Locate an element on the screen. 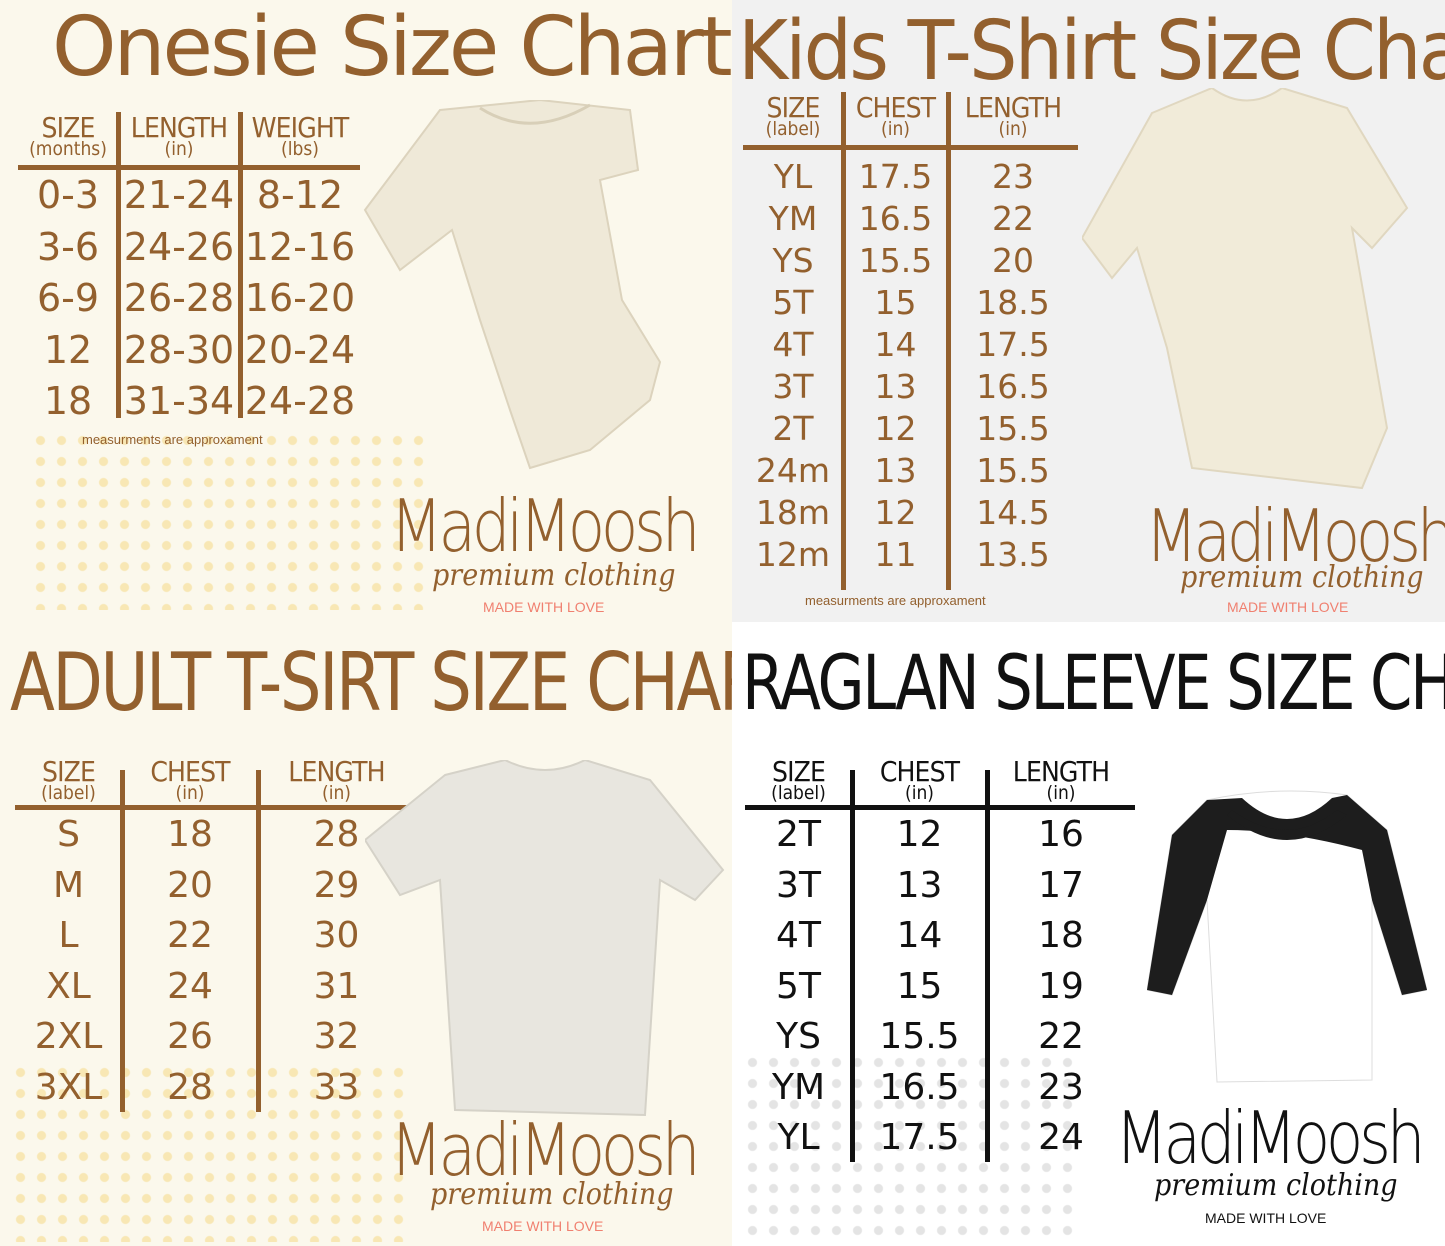  table-cell: 16-20 is located at coordinates (300, 298).